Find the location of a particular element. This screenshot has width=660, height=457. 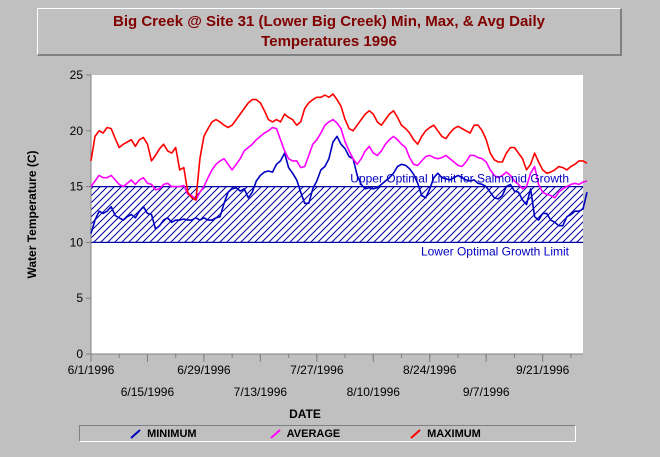

chart-title-line2: Temperatures 1996 is located at coordinates (329, 41).